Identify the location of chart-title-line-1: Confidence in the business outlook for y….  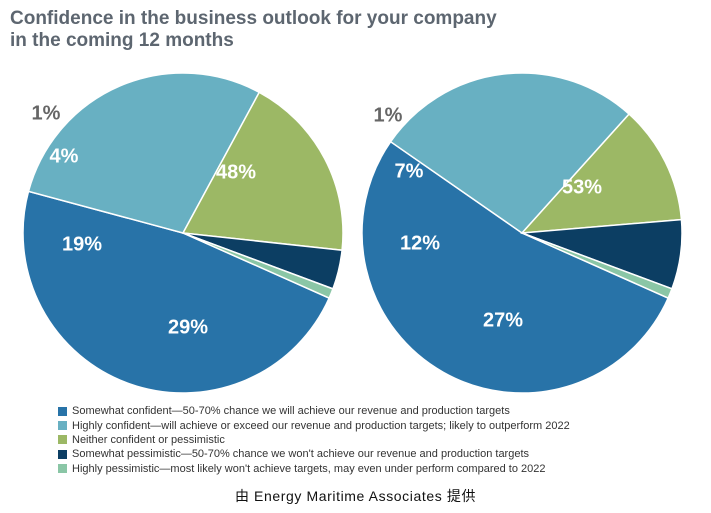
(253, 18).